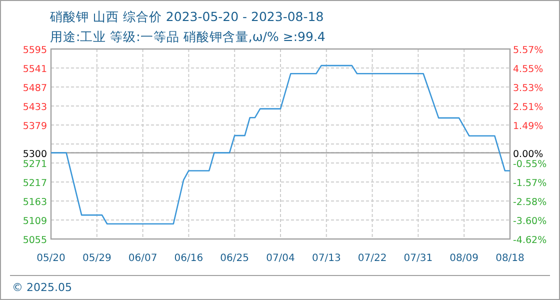 This screenshot has height=300, width=560. What do you see at coordinates (97, 258) in the screenshot?
I see `x-tick-label: 05/29` at bounding box center [97, 258].